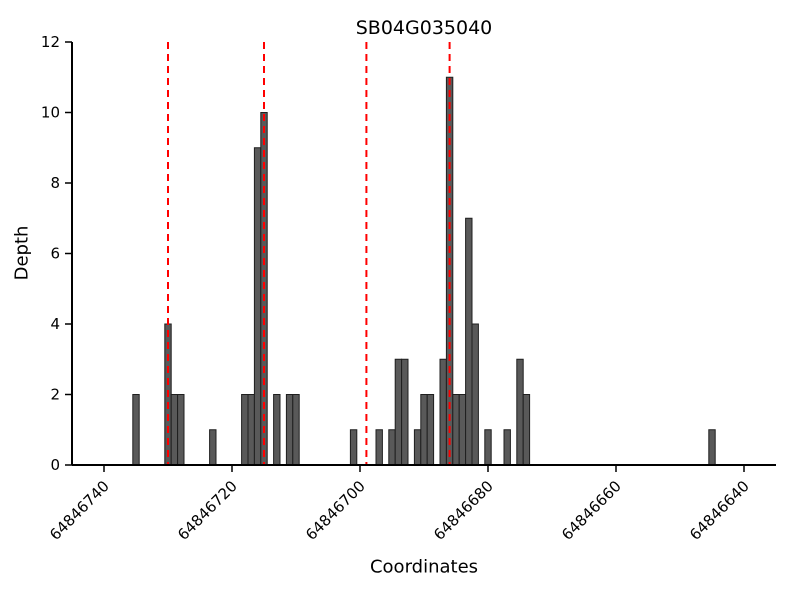 The width and height of the screenshot is (800, 600). Describe the element at coordinates (719, 510) in the screenshot. I see `x-tick-label: 64846640` at that location.